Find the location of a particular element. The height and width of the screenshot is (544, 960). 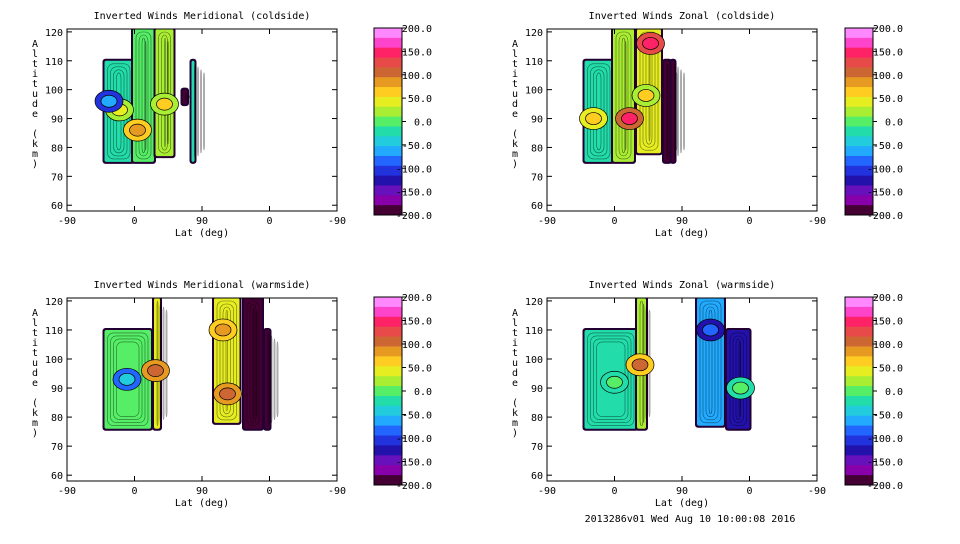

y-tick-label: 60 is located at coordinates (537, 476).